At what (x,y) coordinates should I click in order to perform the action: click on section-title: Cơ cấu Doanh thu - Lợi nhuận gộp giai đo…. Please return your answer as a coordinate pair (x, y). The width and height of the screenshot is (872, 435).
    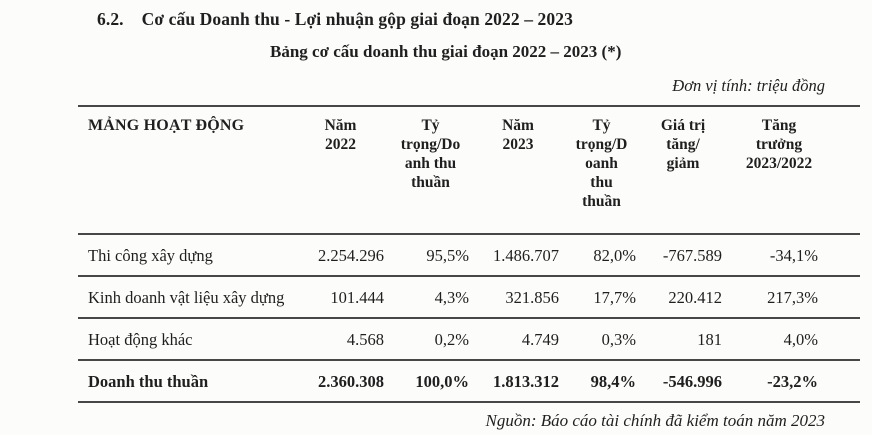
    Looking at the image, I should click on (357, 19).